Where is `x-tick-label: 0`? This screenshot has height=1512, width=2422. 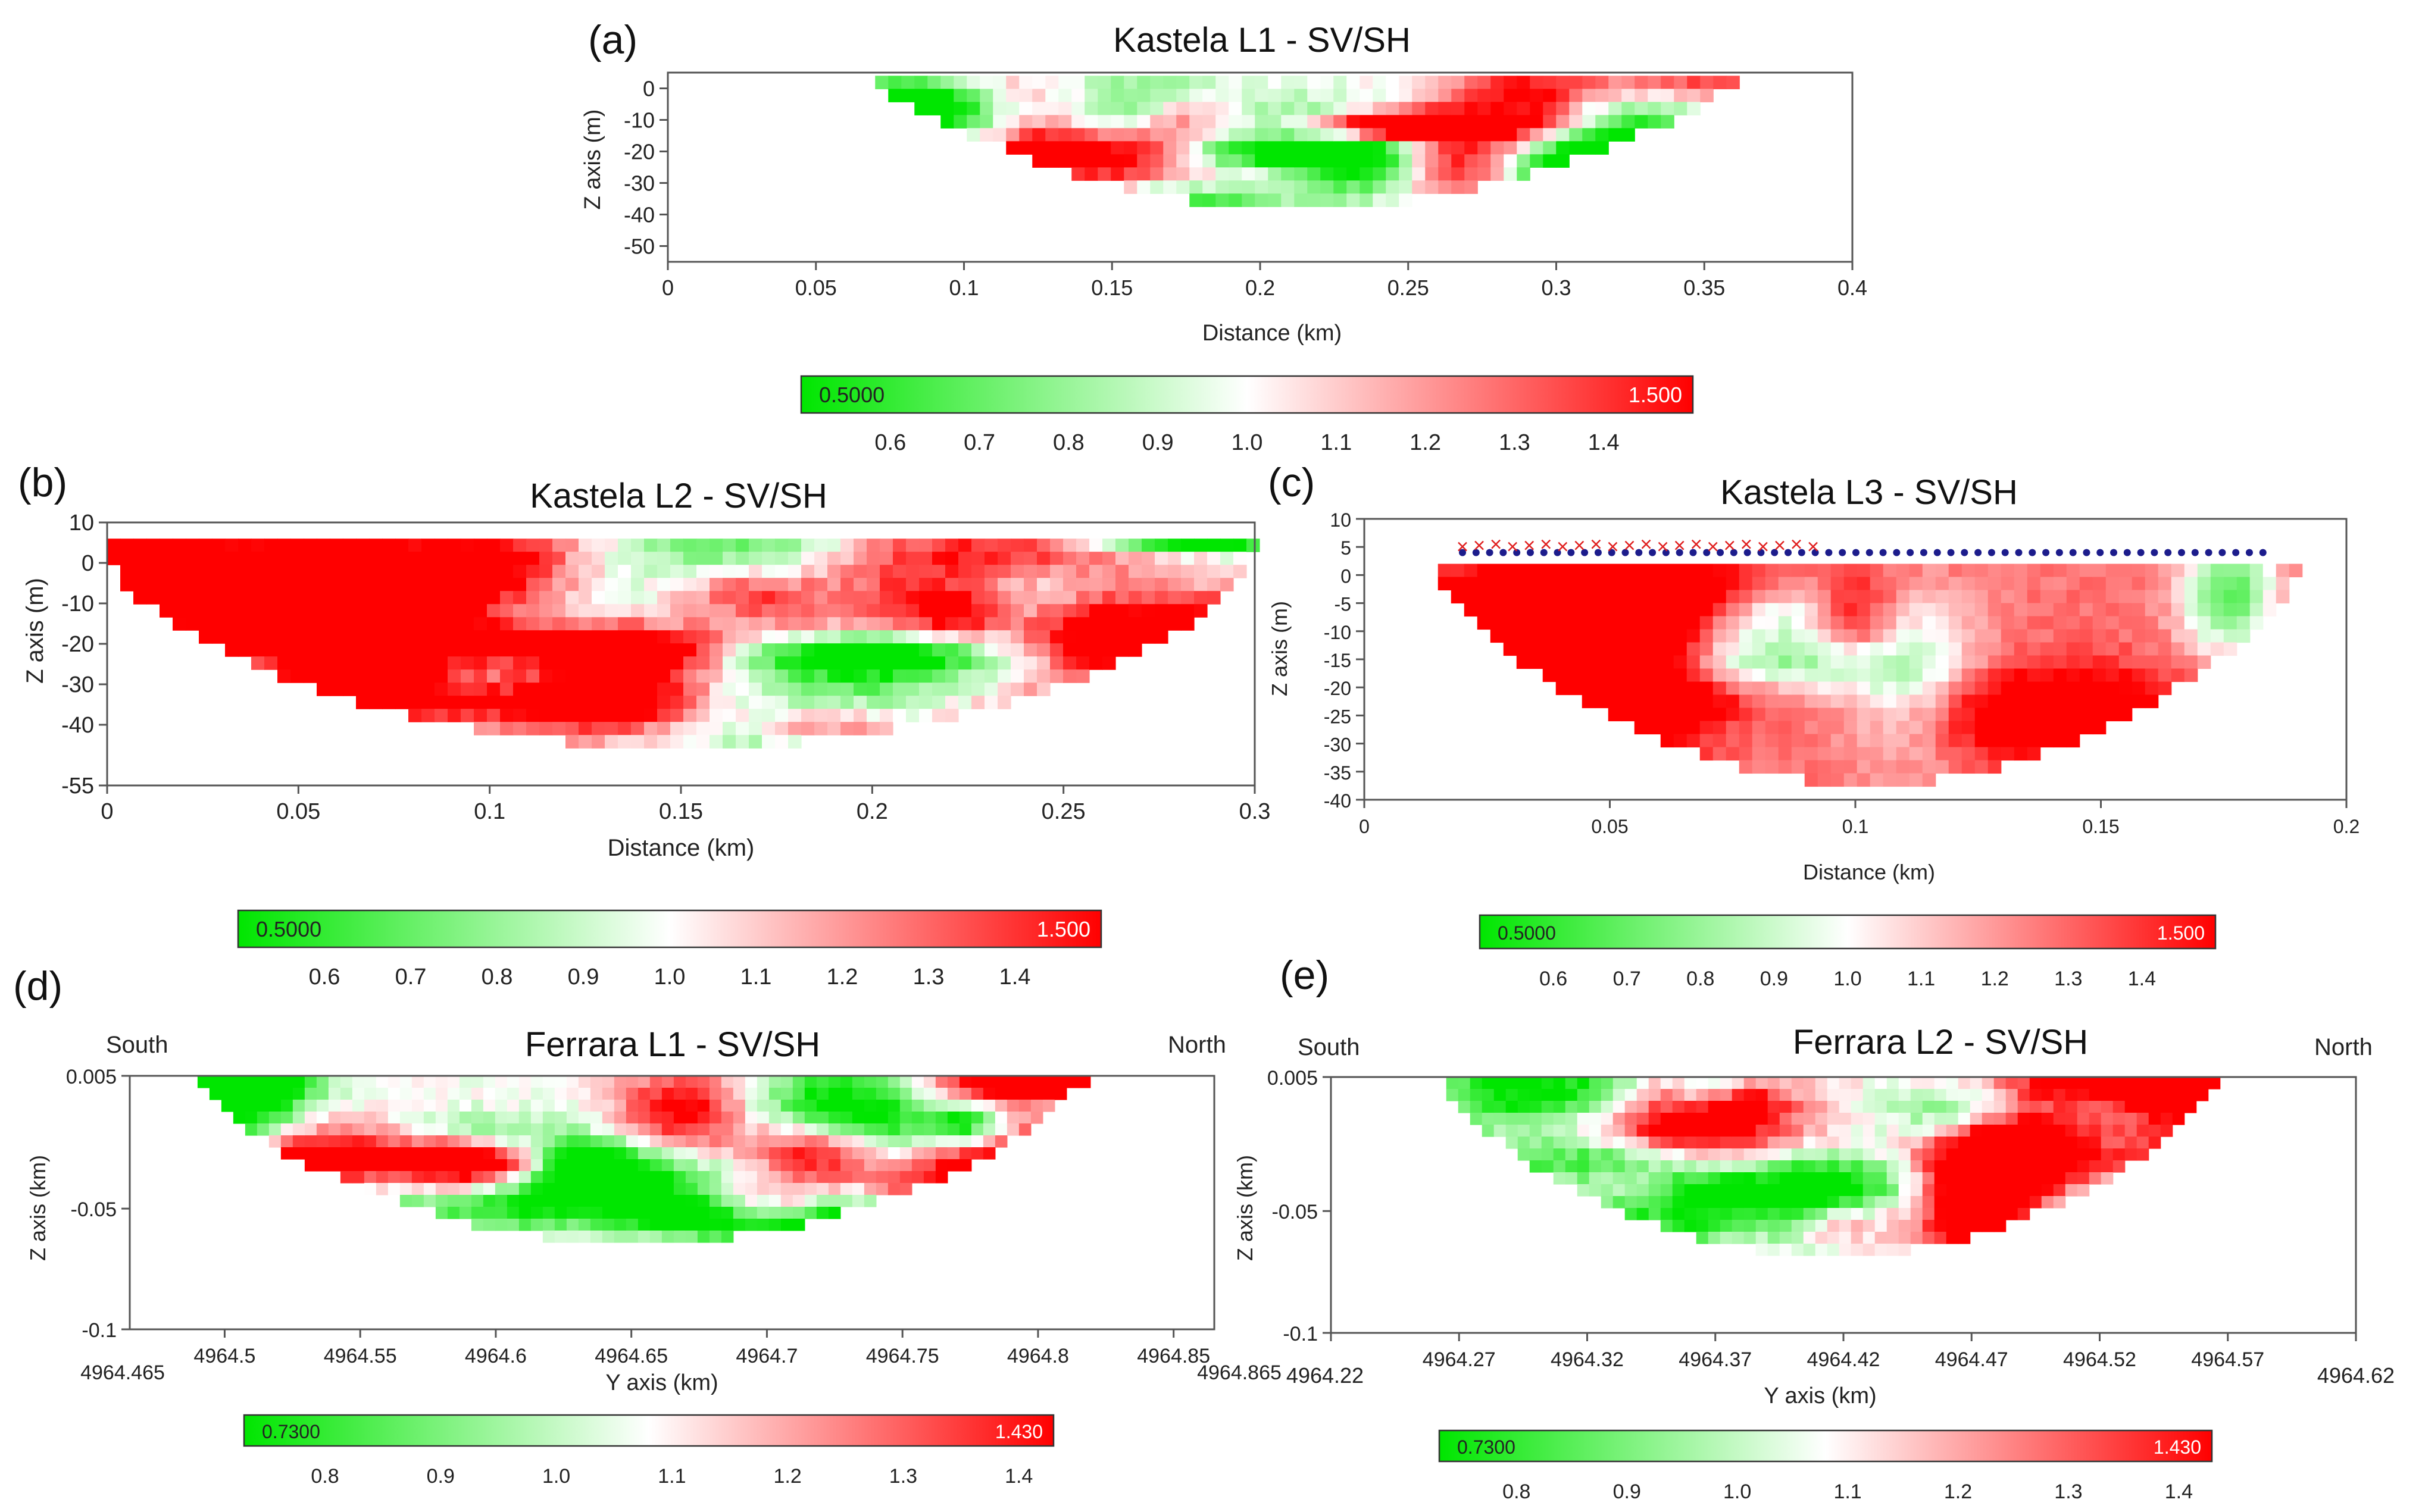 x-tick-label: 0 is located at coordinates (107, 811).